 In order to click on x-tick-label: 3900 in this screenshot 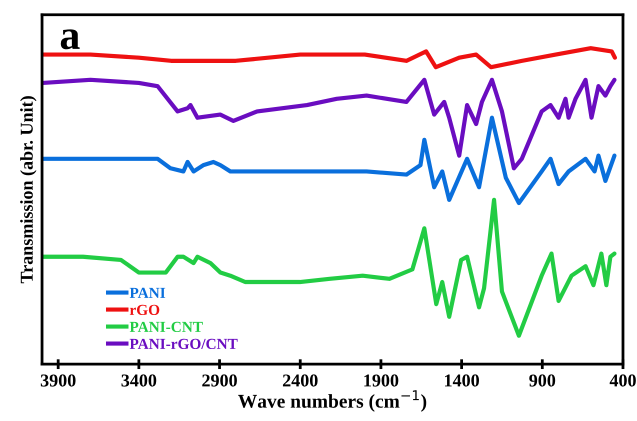, I will do `click(58, 380)`.